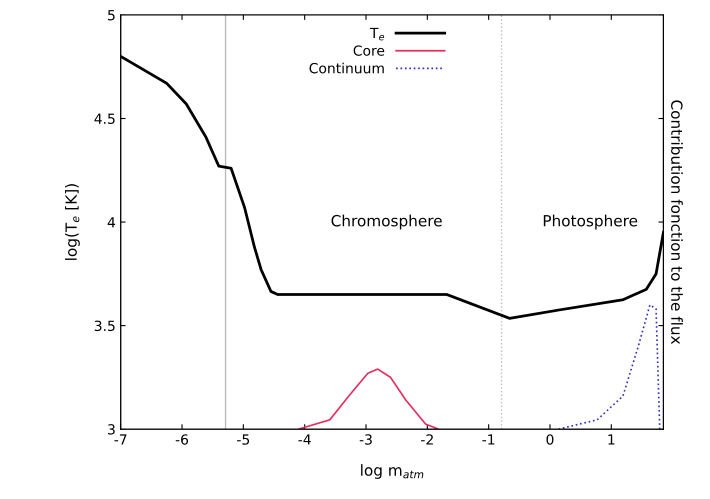 This screenshot has height=499, width=710. I want to click on y-tick-label: 4.5, so click(104, 119).